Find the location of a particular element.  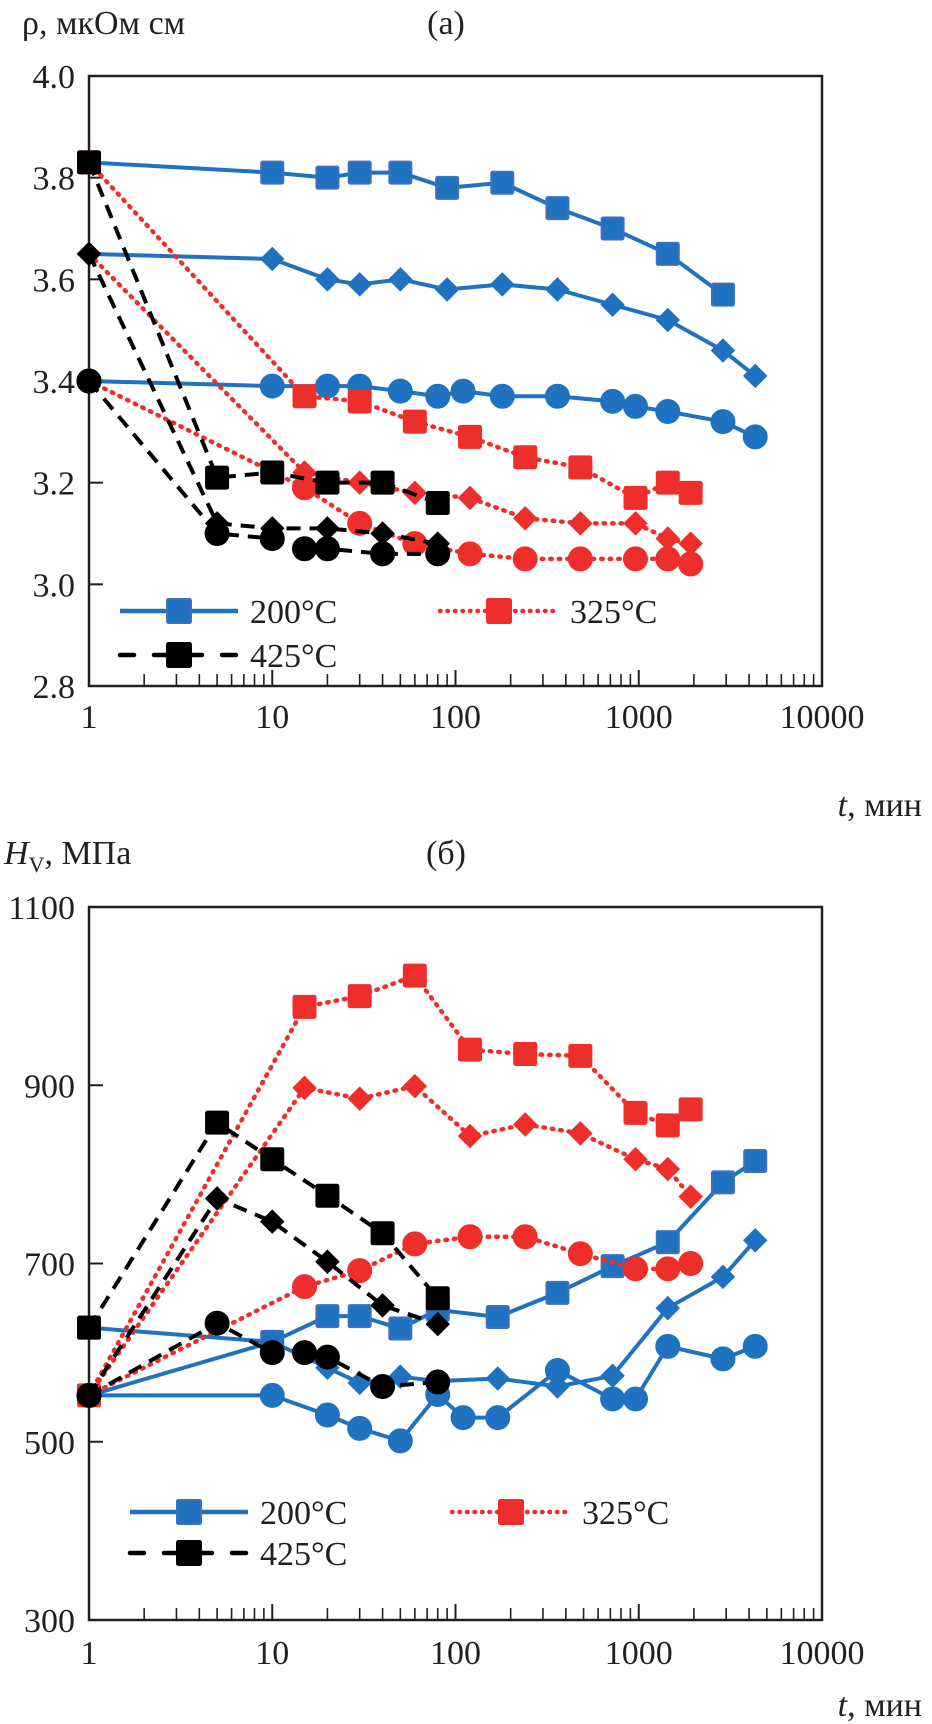

x-axis-label-a: t, мин is located at coordinates (880, 805).